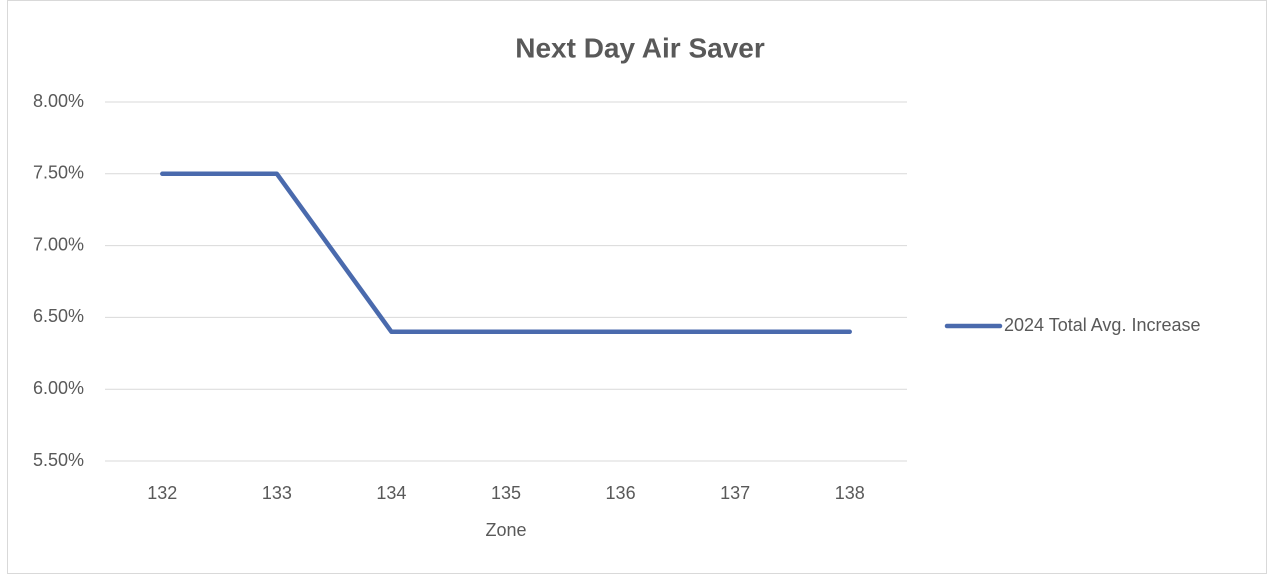  What do you see at coordinates (505, 530) in the screenshot?
I see `x-axis-label: Zone` at bounding box center [505, 530].